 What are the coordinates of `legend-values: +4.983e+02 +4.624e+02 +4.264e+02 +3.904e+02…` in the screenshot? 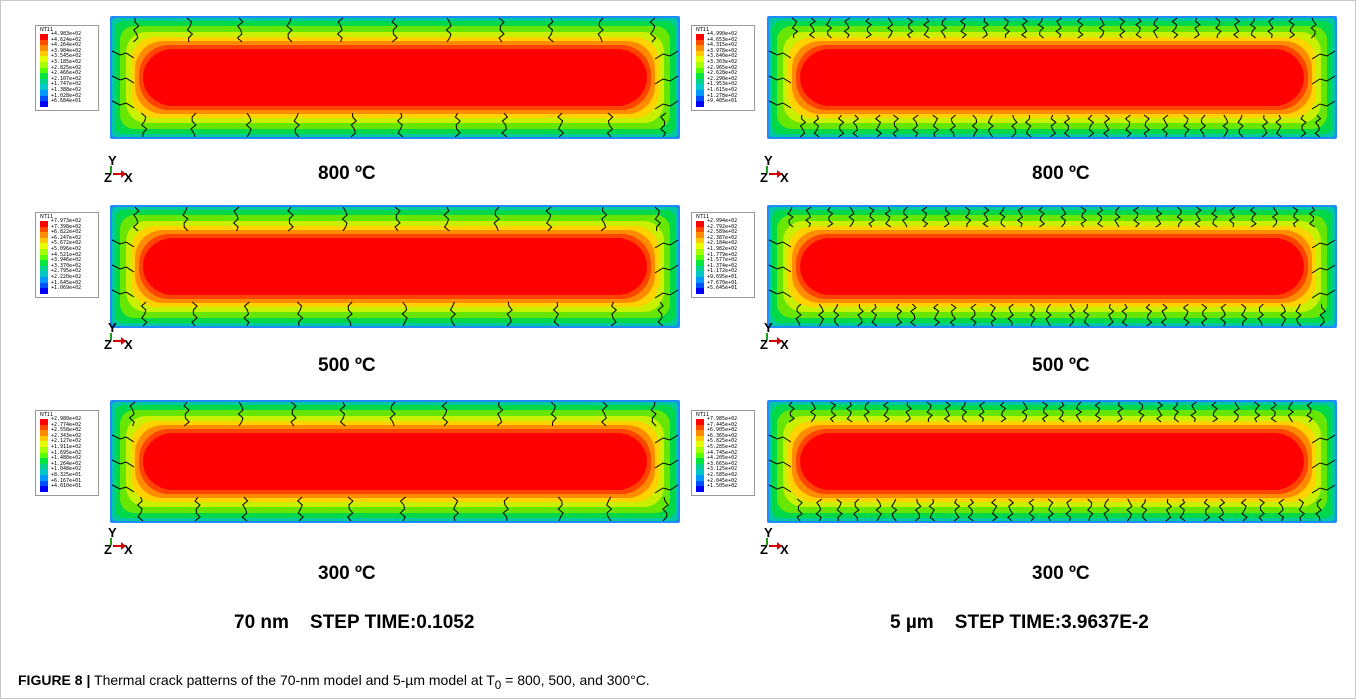 It's located at (66, 68).